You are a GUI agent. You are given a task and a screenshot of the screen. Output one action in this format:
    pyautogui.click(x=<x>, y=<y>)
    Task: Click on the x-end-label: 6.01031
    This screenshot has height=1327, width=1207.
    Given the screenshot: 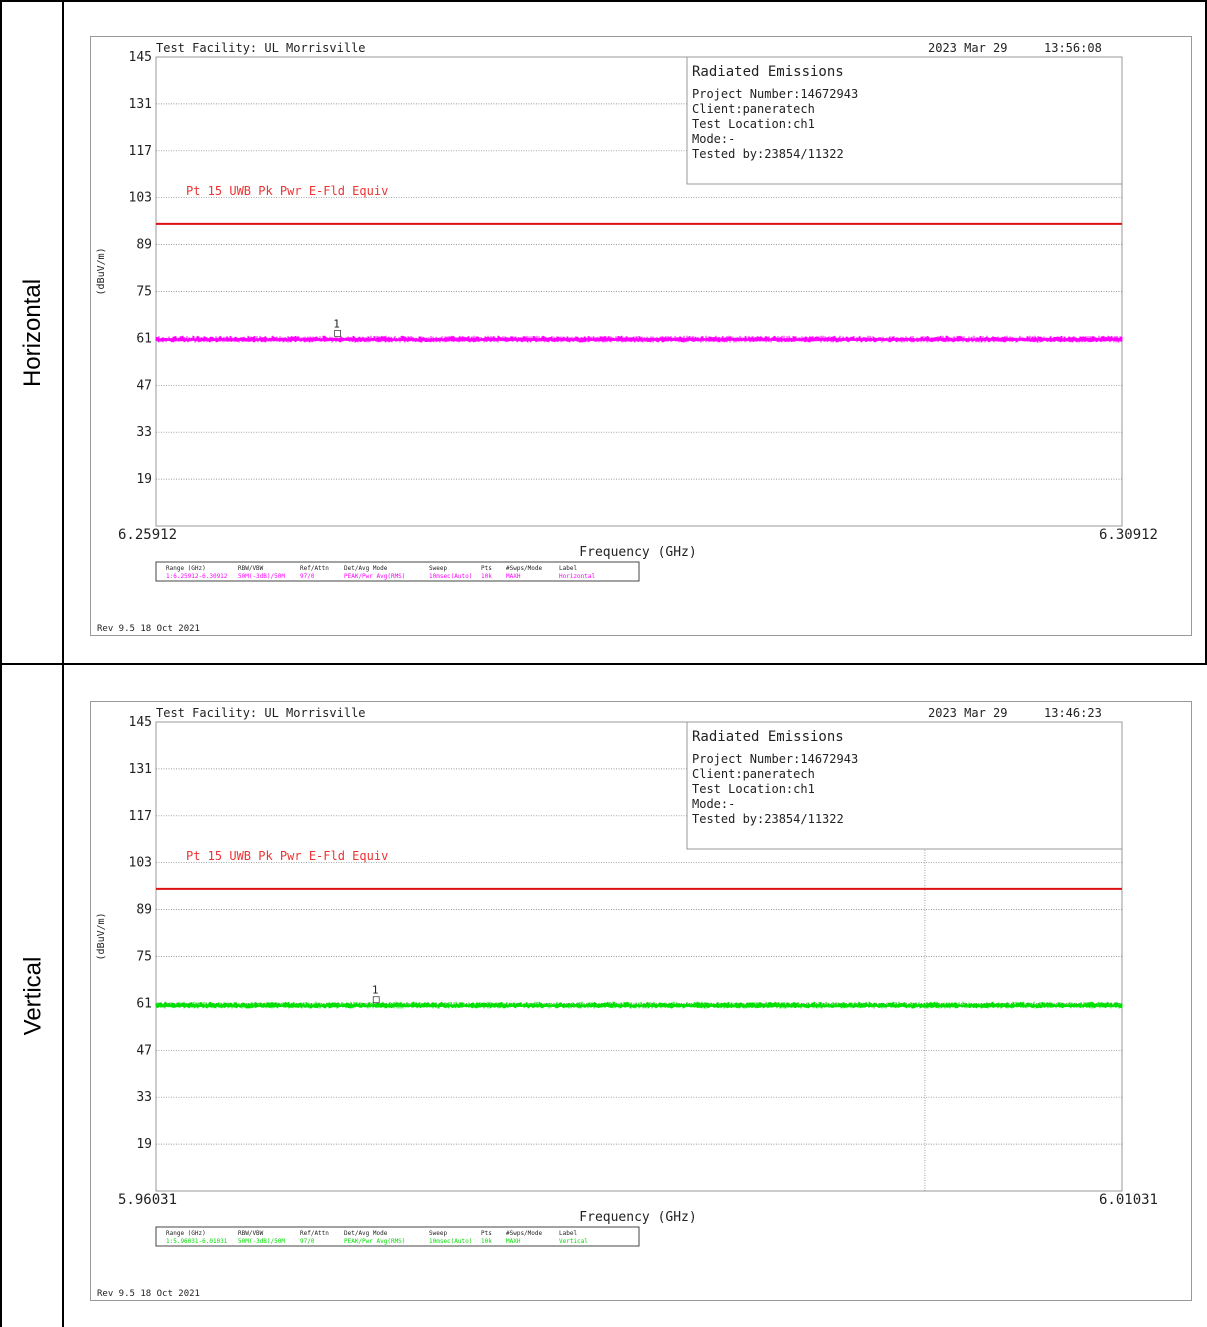 What is the action you would take?
    pyautogui.click(x=1128, y=1200)
    